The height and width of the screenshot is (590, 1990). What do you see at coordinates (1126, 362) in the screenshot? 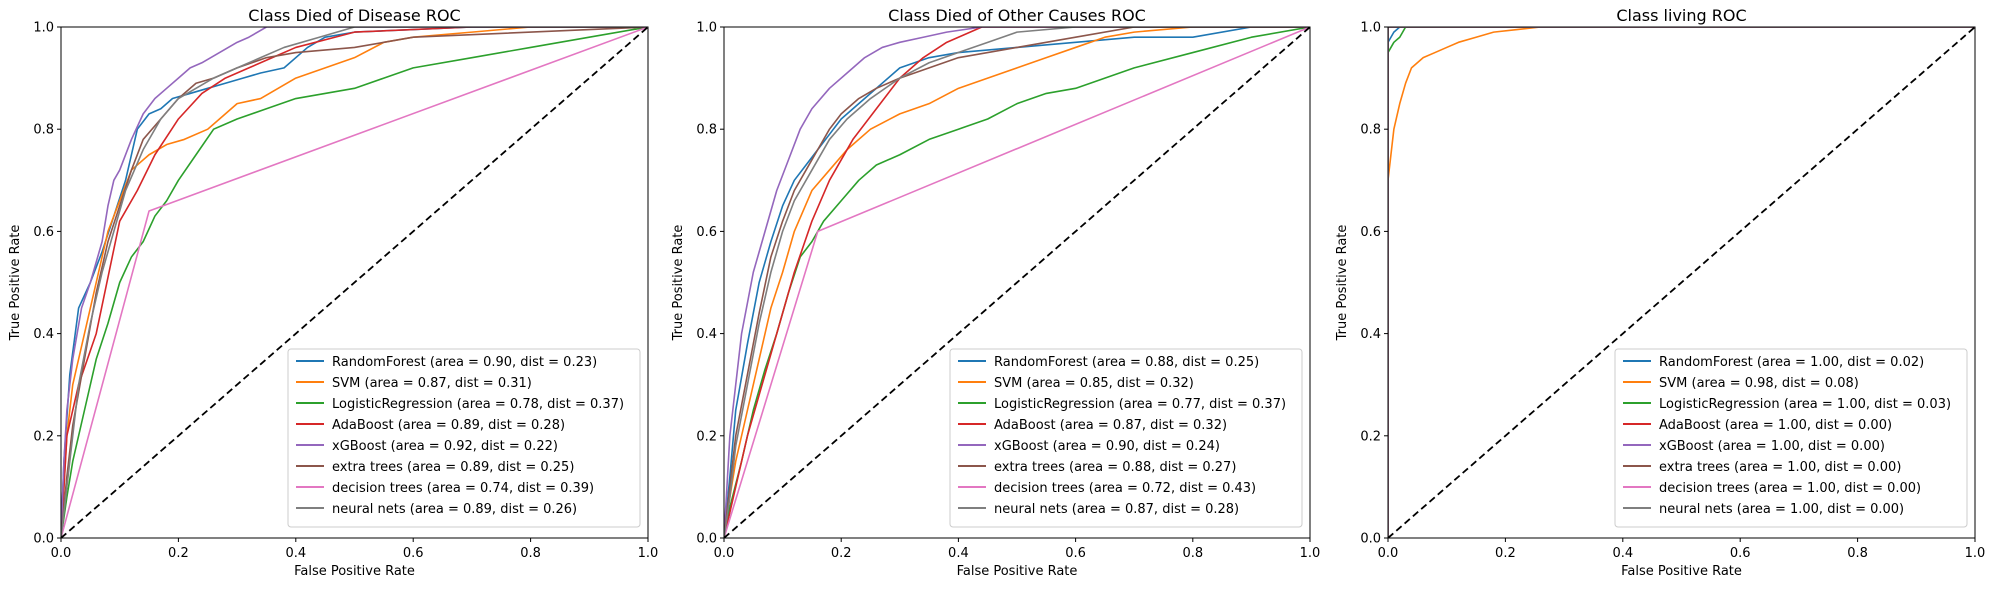
I see `legend-entry: RandomForest (area = 0.88, dist = 0.25)` at bounding box center [1126, 362].